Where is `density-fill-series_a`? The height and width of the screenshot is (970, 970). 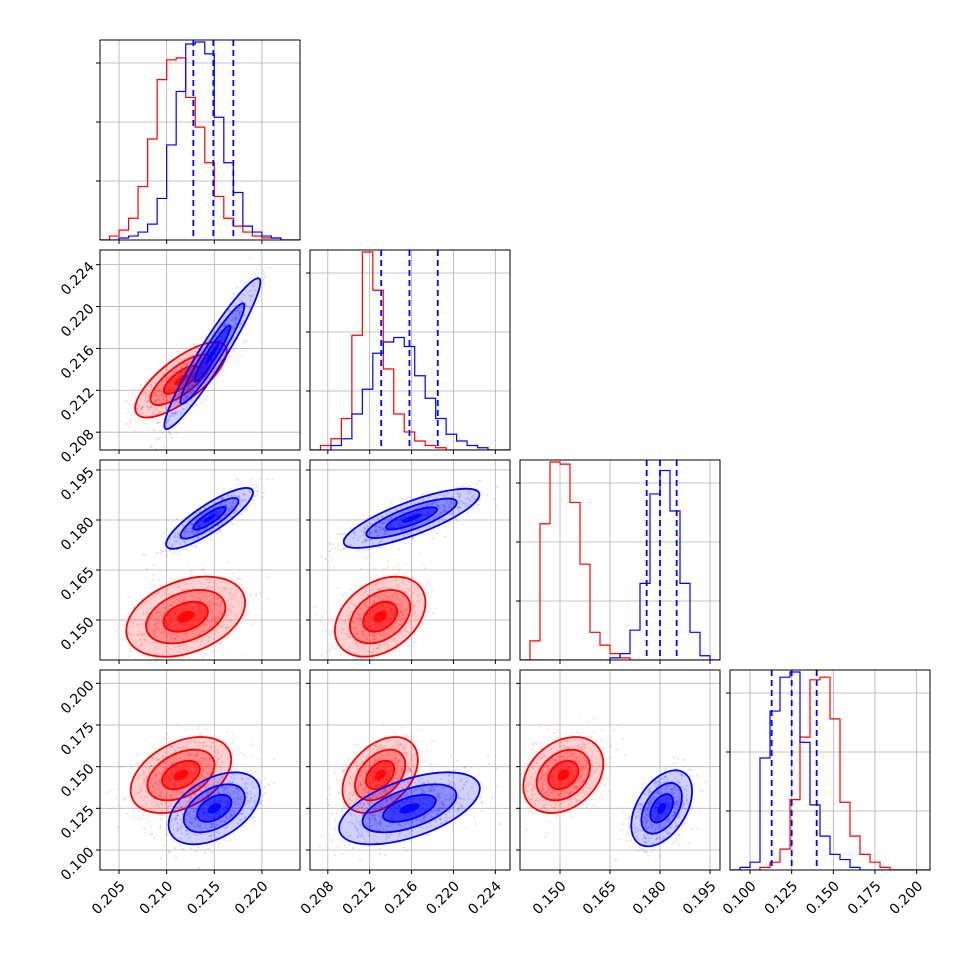
density-fill-series_a is located at coordinates (181, 775).